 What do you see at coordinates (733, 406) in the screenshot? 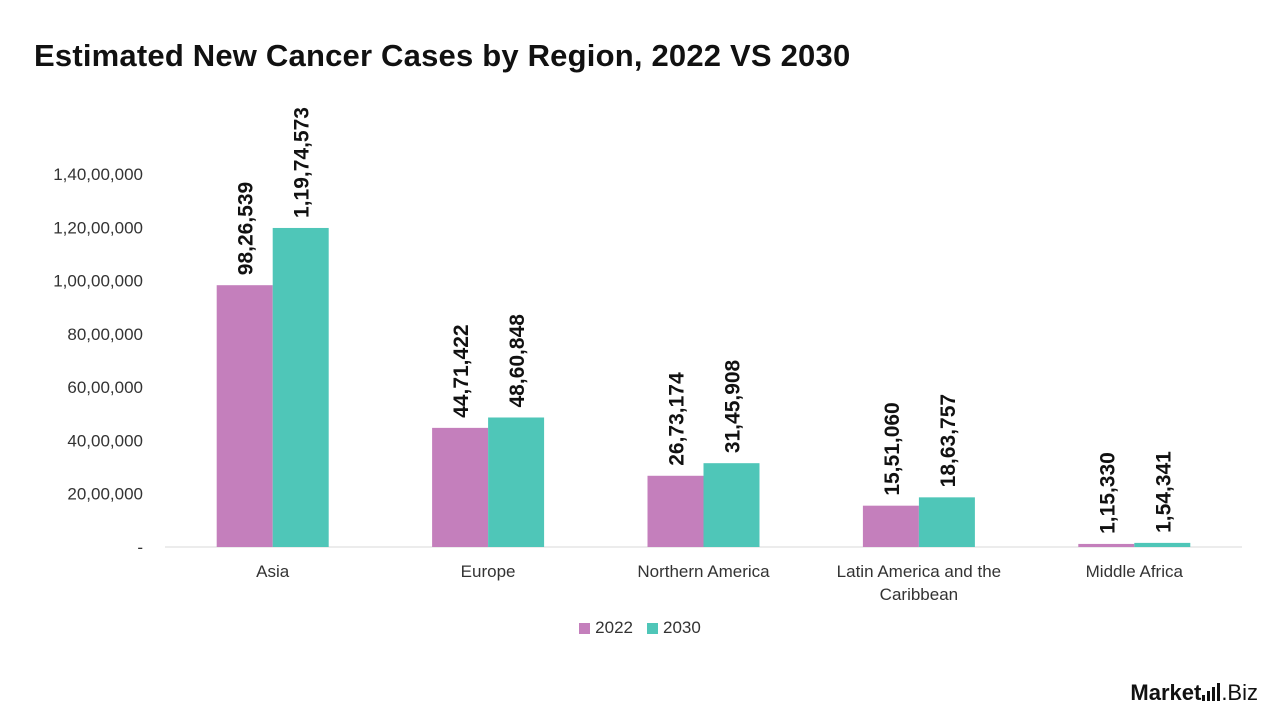
I see `data-label-2030: 31,45,908` at bounding box center [733, 406].